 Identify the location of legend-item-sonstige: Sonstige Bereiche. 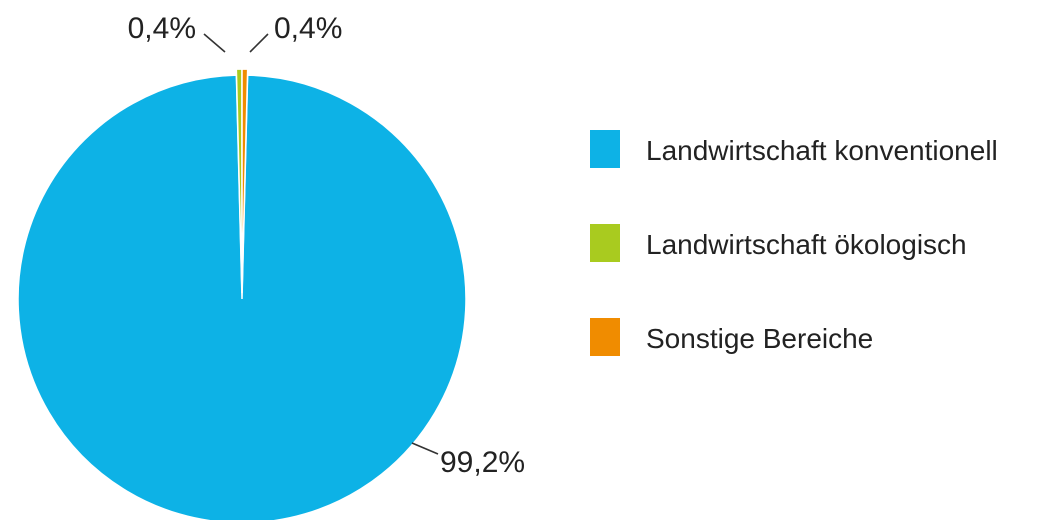
(731, 337).